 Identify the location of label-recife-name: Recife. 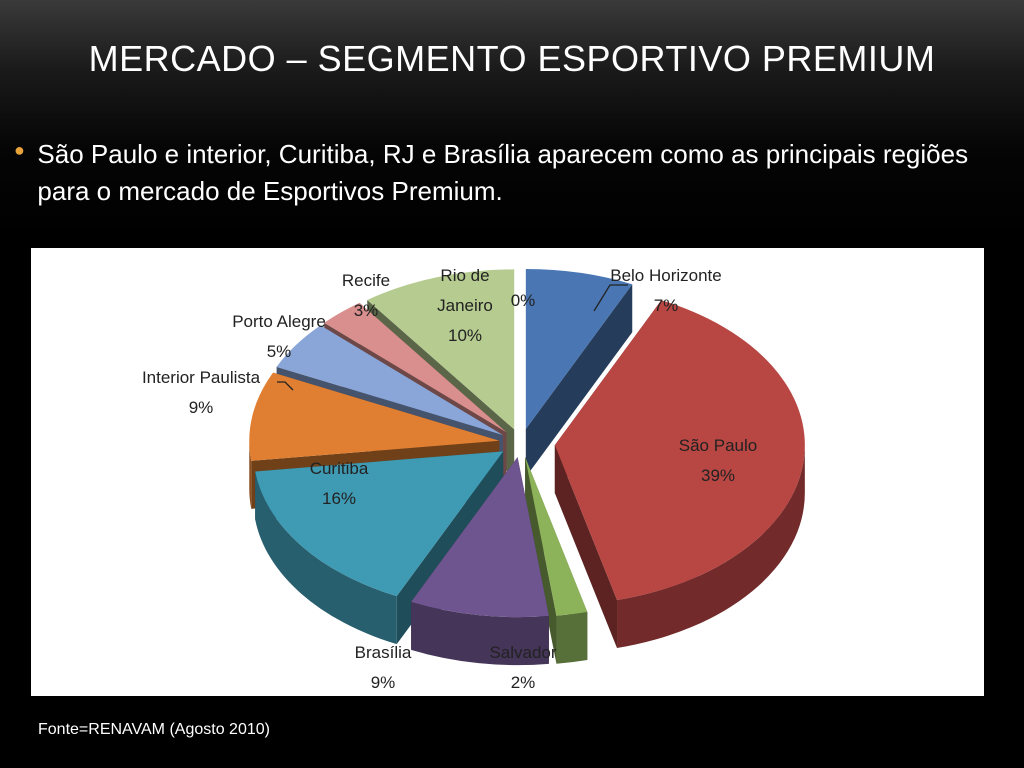
(366, 280).